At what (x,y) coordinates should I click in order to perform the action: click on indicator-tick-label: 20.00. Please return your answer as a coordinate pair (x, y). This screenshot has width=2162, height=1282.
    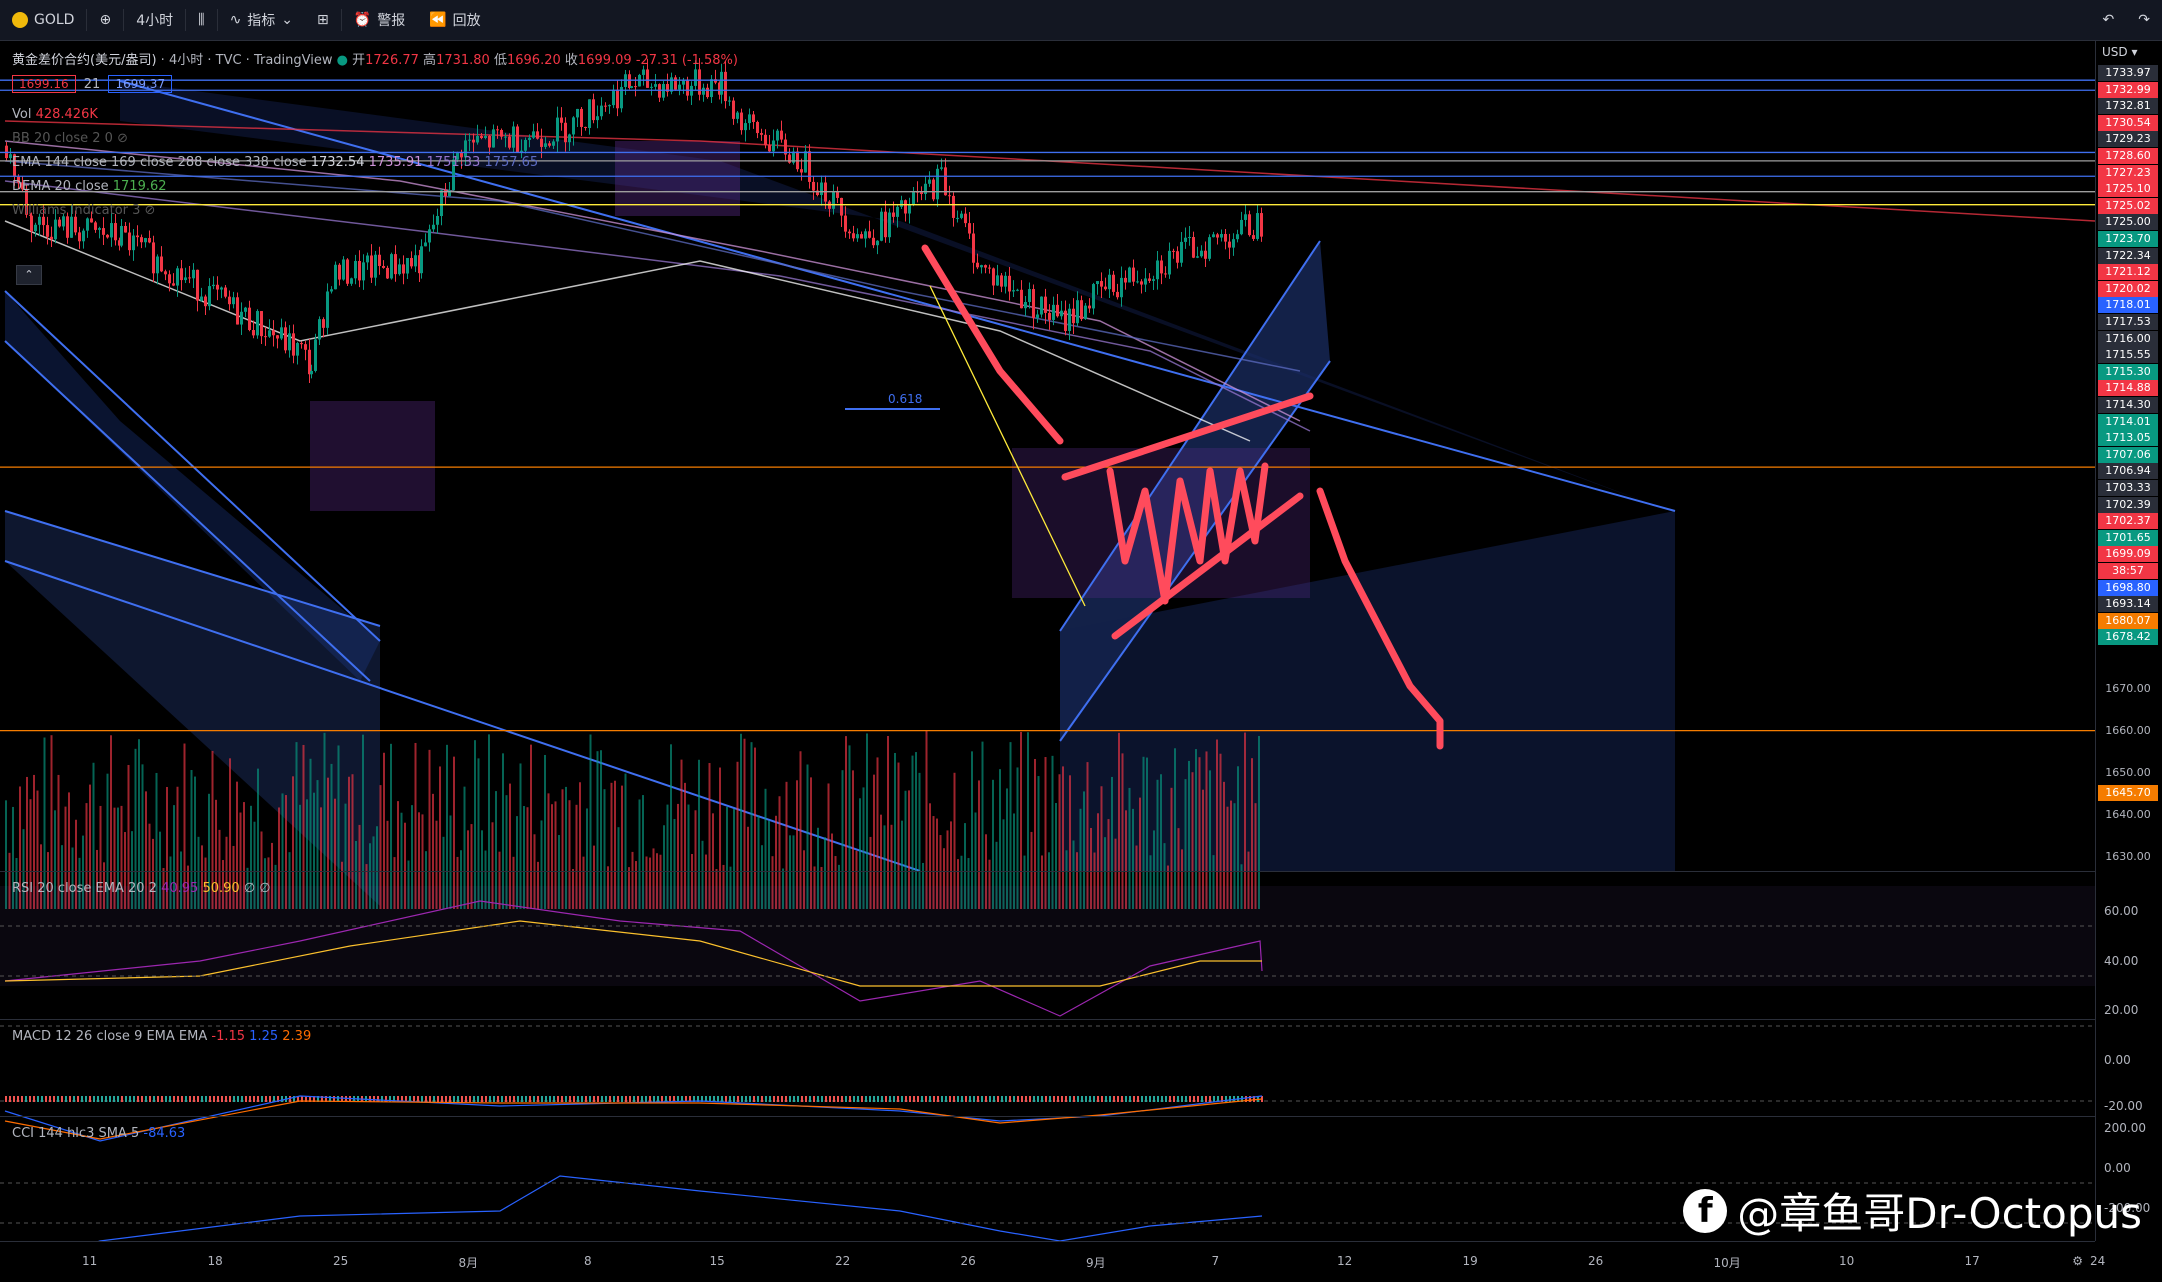
    Looking at the image, I should click on (2121, 1010).